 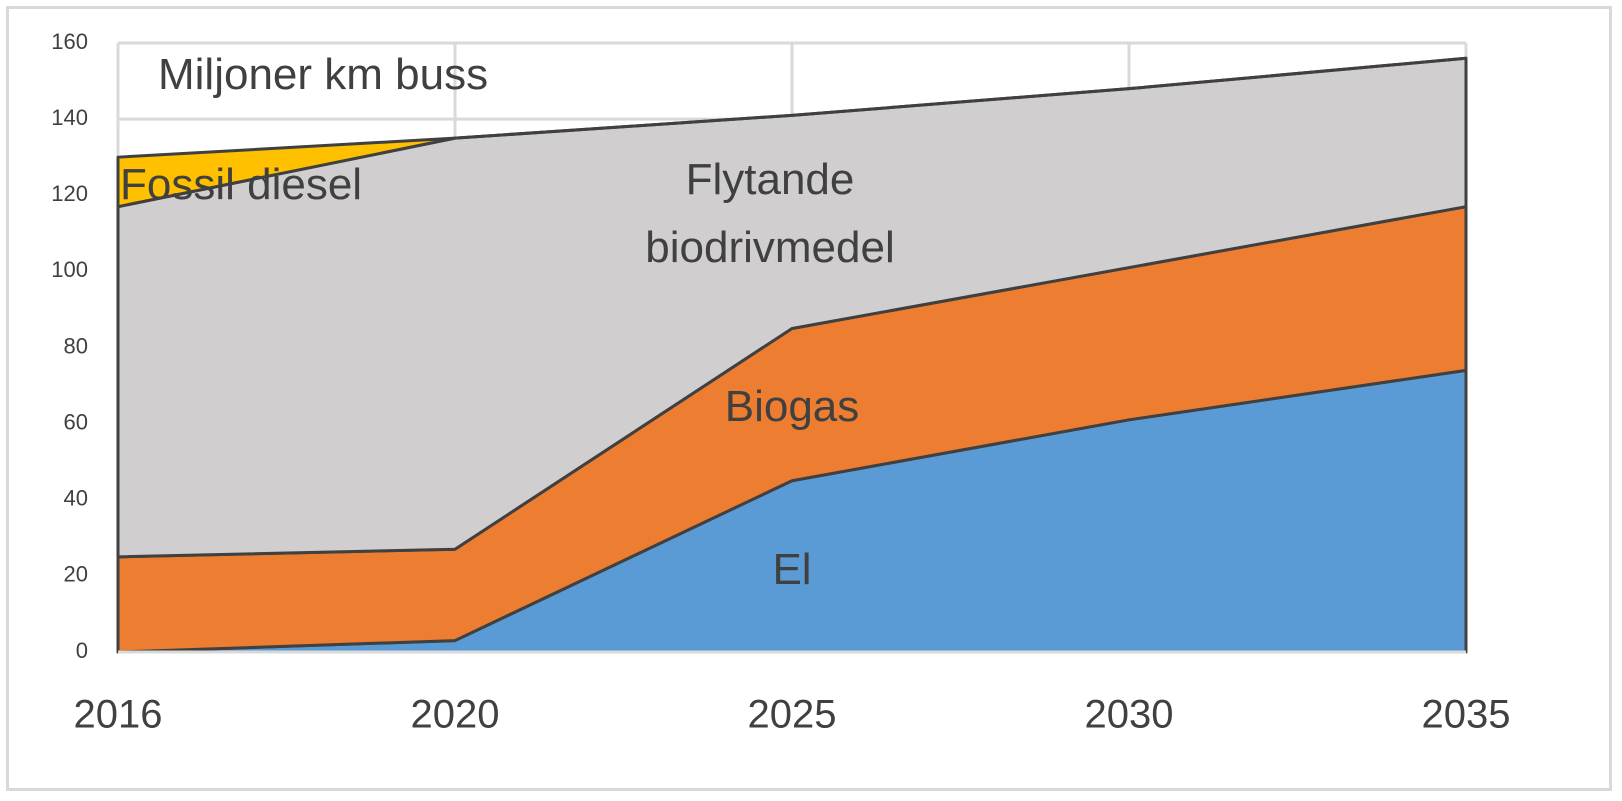 What do you see at coordinates (1466, 715) in the screenshot?
I see `x-tick-label: 2035` at bounding box center [1466, 715].